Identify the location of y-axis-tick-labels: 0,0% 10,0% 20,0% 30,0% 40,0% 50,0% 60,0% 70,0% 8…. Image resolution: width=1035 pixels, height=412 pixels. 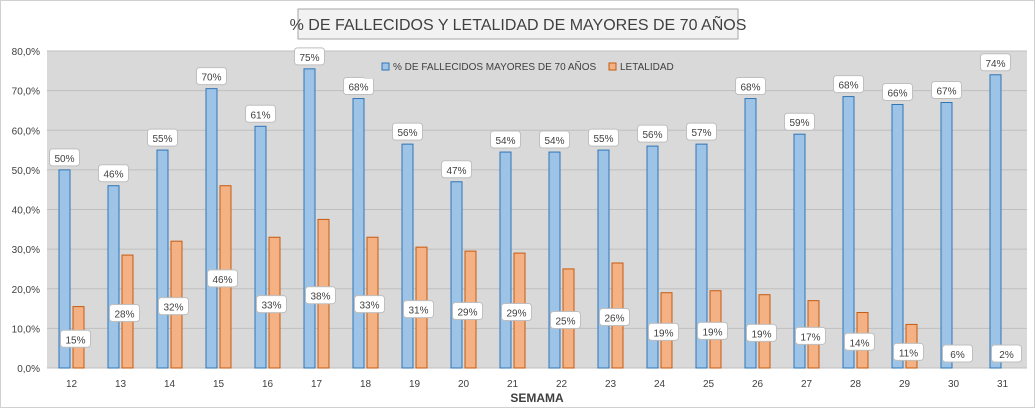
(26, 211).